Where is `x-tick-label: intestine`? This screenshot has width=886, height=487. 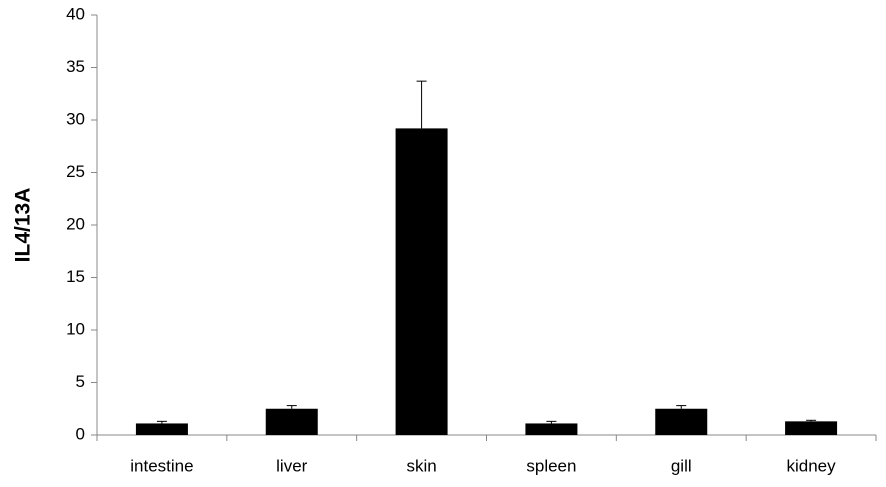 x-tick-label: intestine is located at coordinates (161, 465).